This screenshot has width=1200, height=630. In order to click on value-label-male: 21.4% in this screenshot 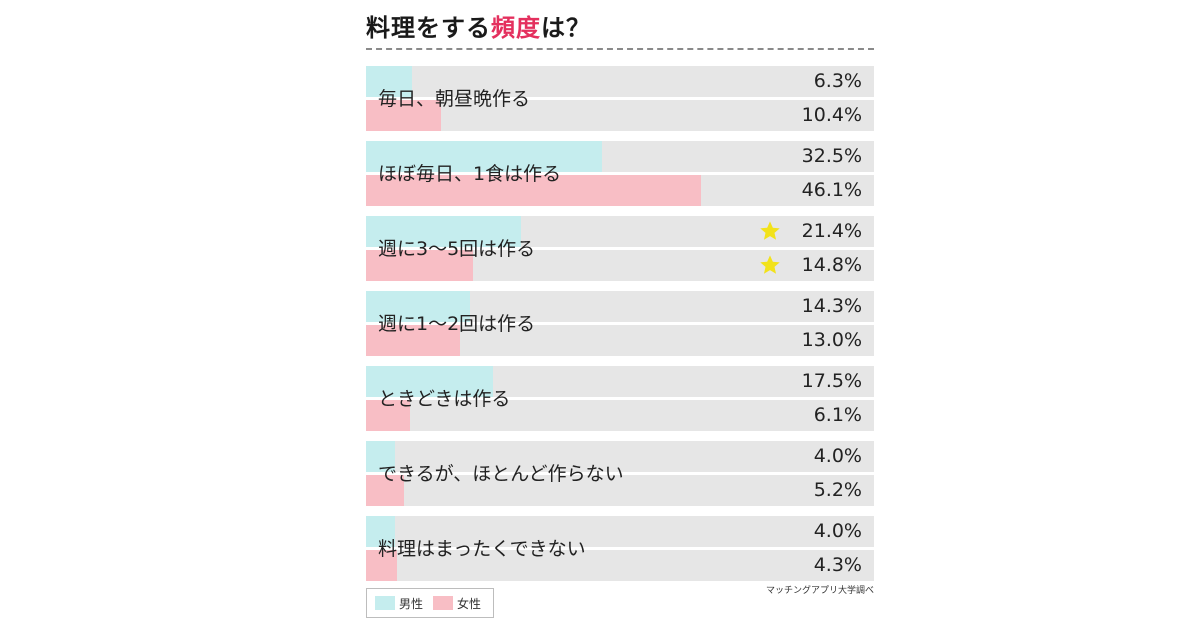, I will do `click(831, 231)`.